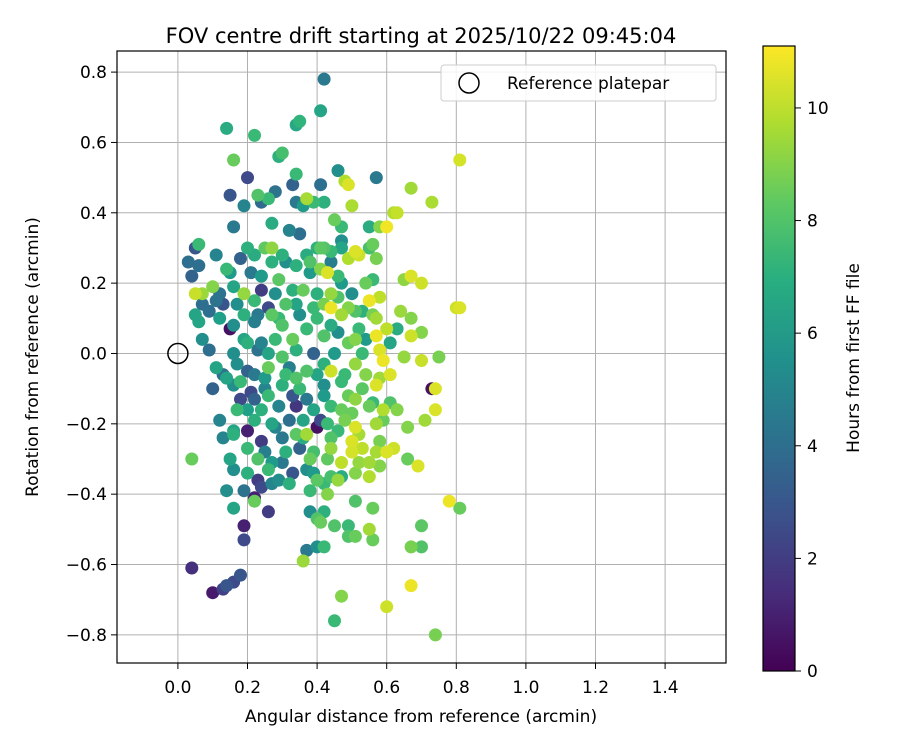 This screenshot has height=750, width=900. What do you see at coordinates (33, 357) in the screenshot?
I see `y-axis-label: Rotation from reference (arcmin)` at bounding box center [33, 357].